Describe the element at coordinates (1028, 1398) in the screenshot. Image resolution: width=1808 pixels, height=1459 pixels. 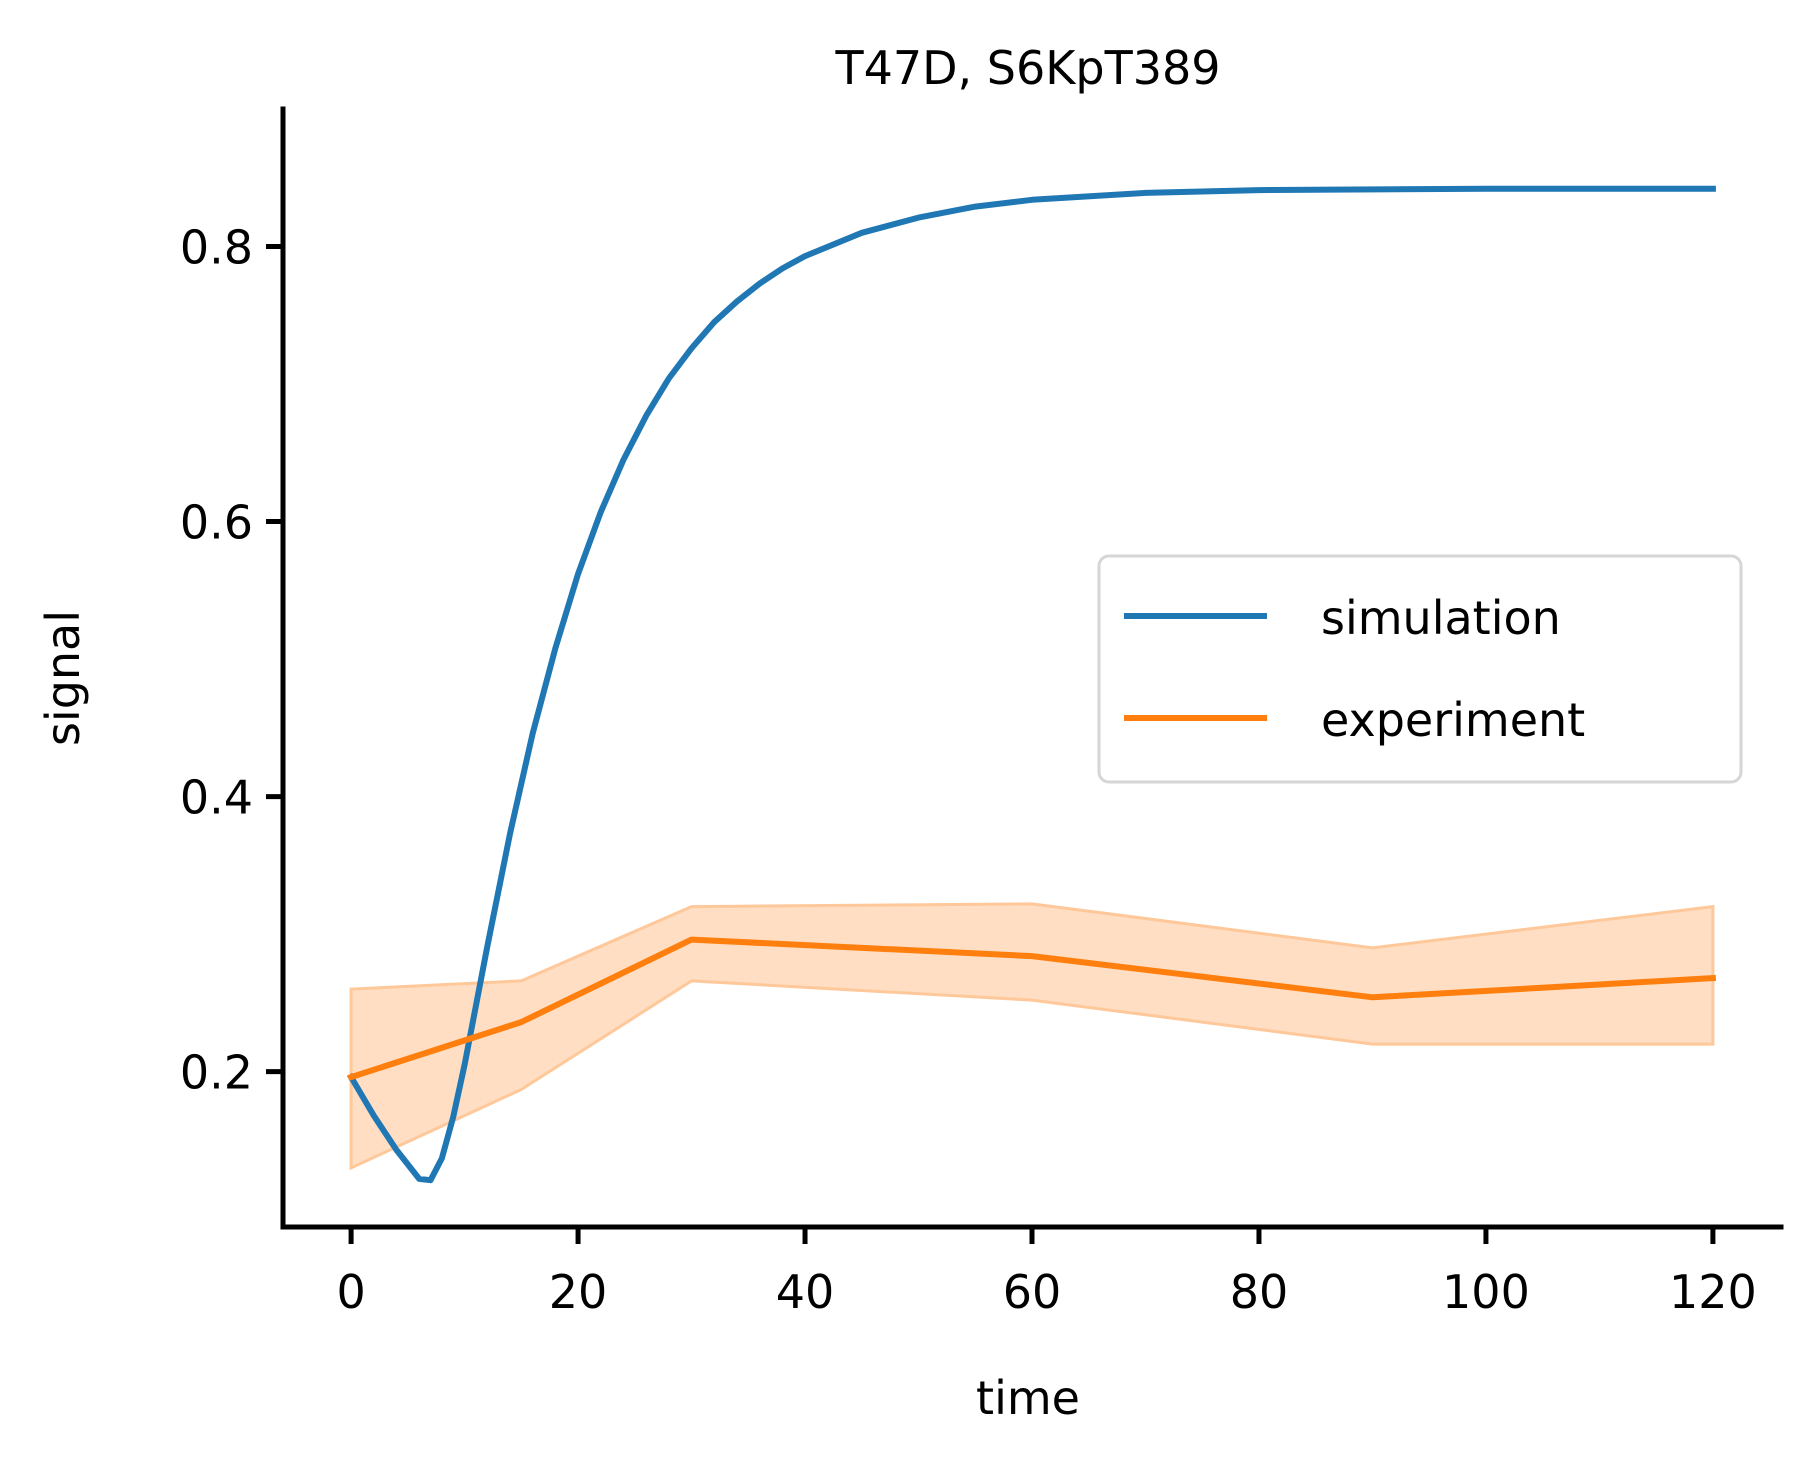
I see `x-axis-label: time` at that location.